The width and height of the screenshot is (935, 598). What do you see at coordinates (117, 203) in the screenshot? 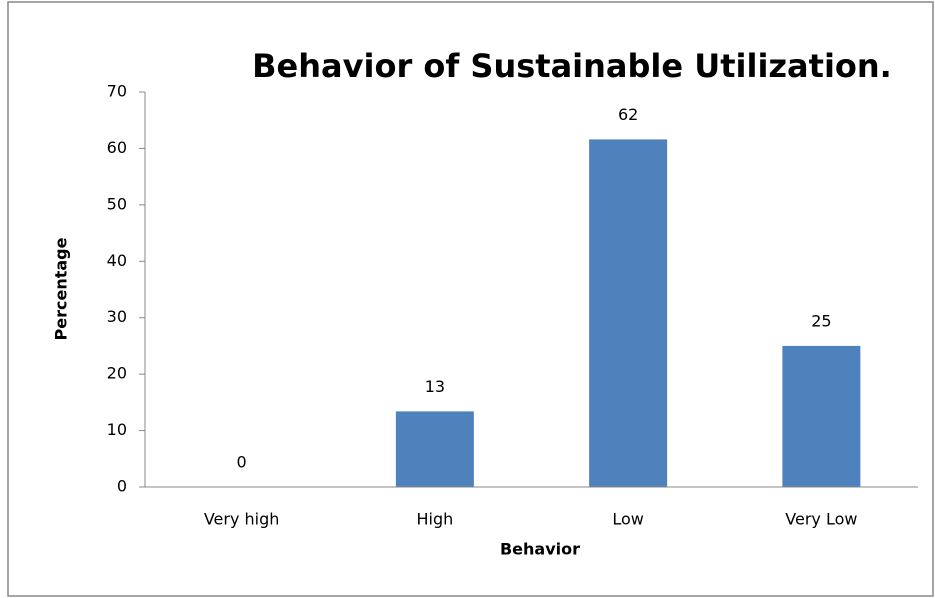
I see `y-tick-label: 50` at bounding box center [117, 203].